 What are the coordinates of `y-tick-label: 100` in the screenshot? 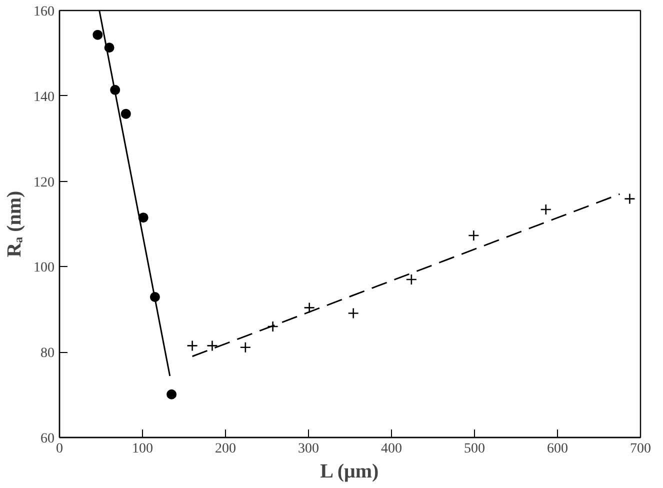 It's located at (44, 268).